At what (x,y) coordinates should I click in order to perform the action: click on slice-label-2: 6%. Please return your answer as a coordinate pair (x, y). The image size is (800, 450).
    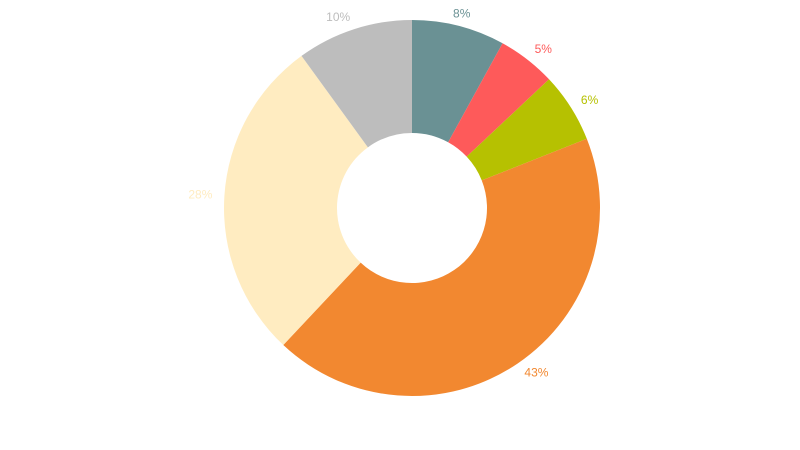
    Looking at the image, I should click on (590, 100).